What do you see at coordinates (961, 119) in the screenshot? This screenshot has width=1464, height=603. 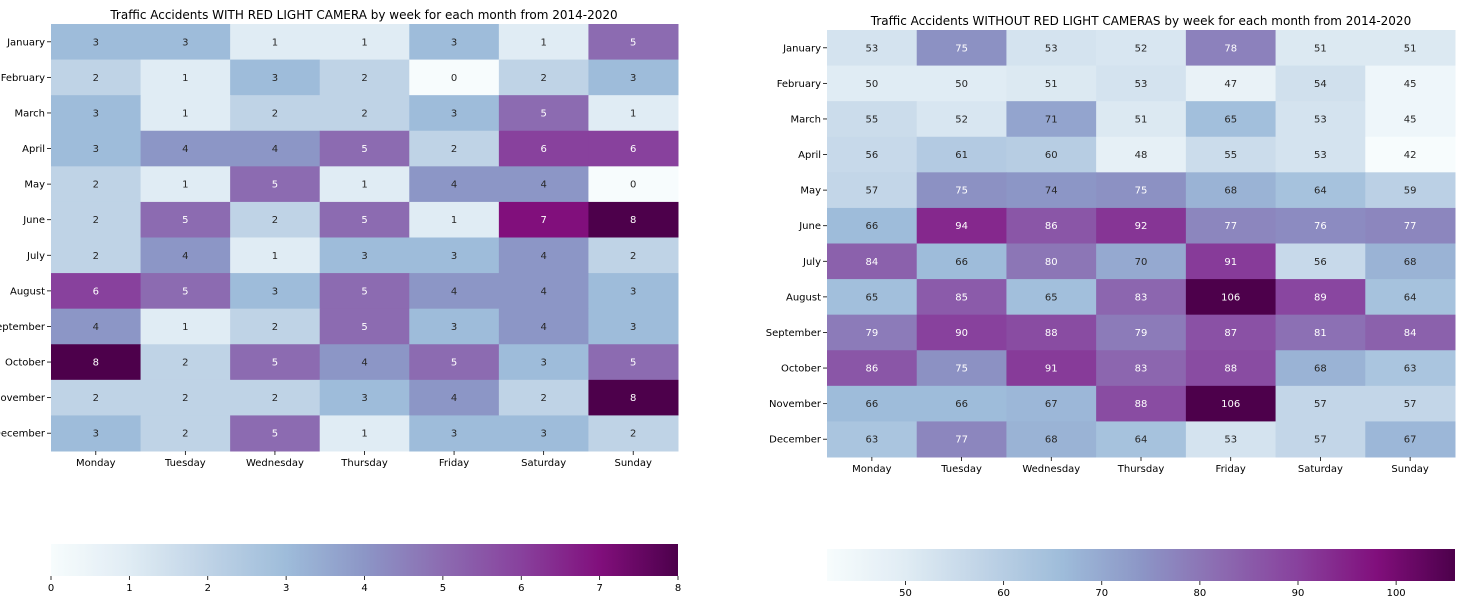 I see `cell-value-label: 52` at bounding box center [961, 119].